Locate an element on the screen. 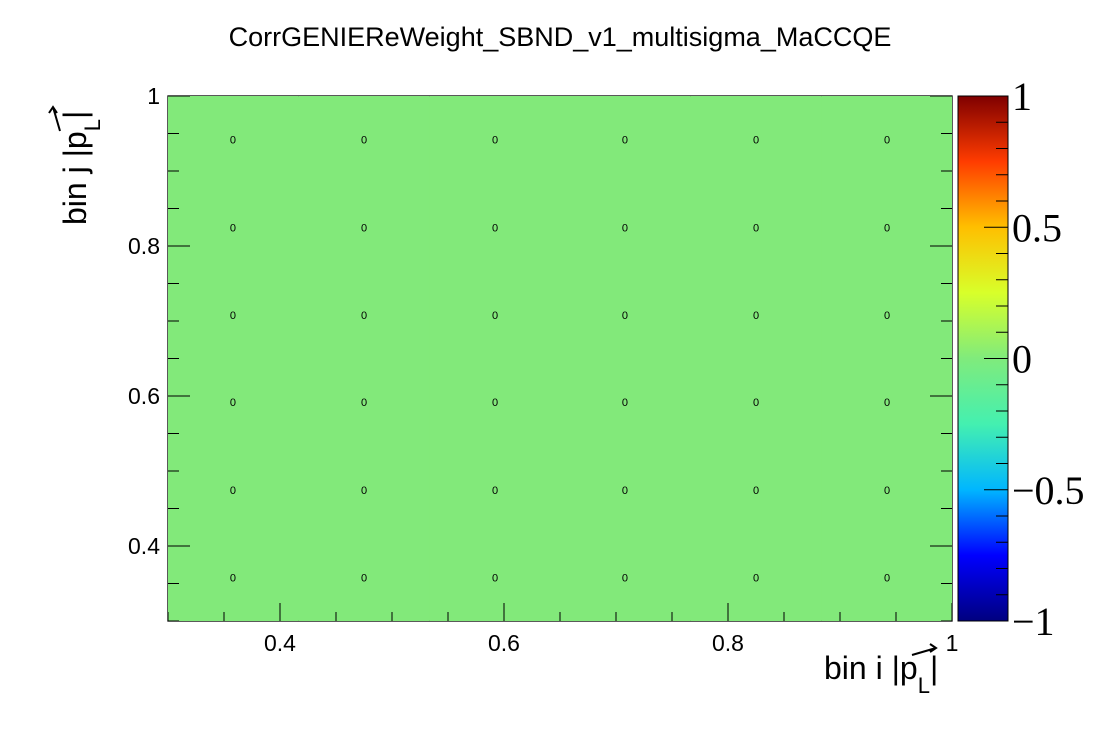  y-tick-label: 0.6 is located at coordinates (144, 396).